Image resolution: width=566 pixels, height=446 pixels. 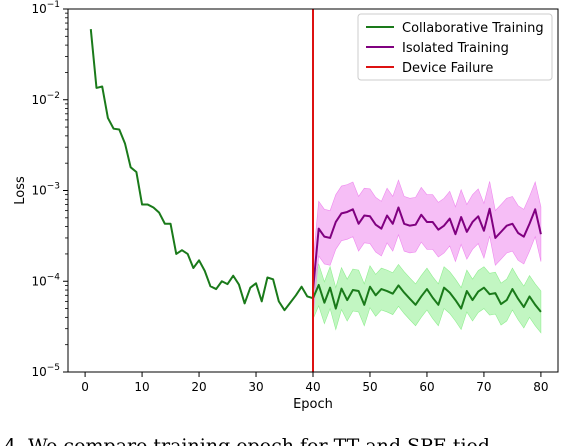 I want to click on isolated-band, so click(x=427, y=248).